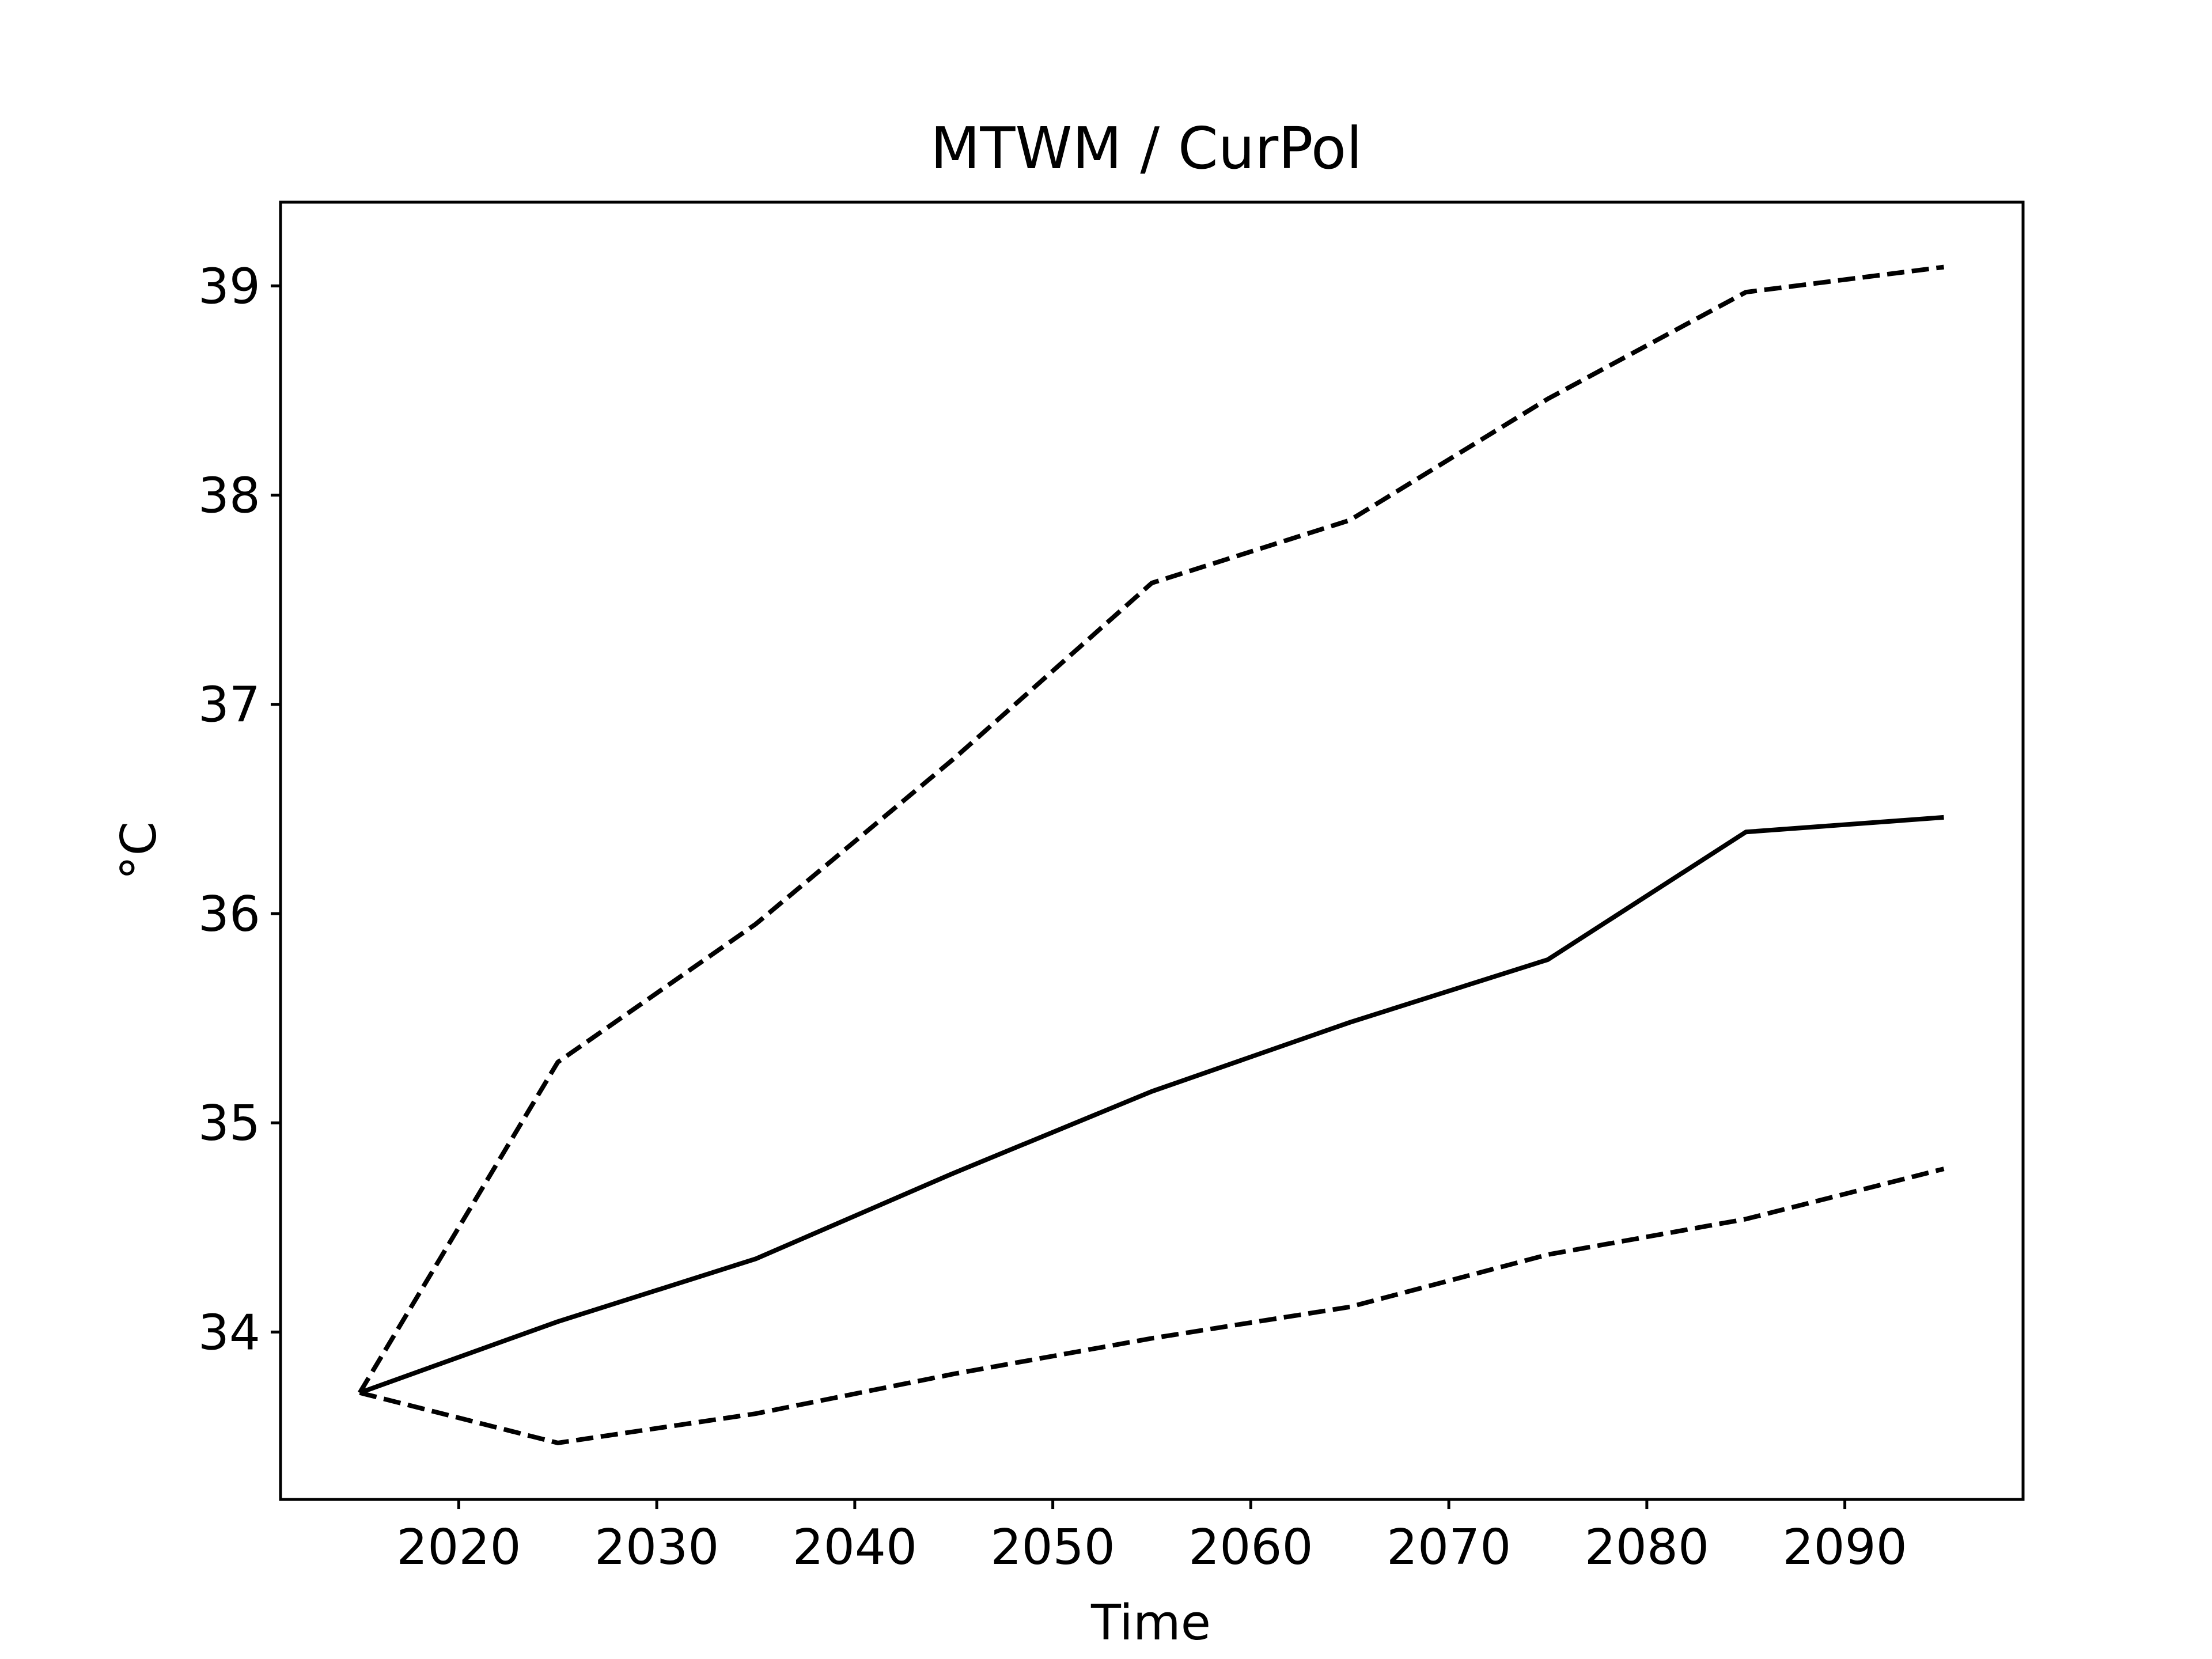 This screenshot has height=1659, width=2212. What do you see at coordinates (229, 914) in the screenshot?
I see `y-tick-label: 36` at bounding box center [229, 914].